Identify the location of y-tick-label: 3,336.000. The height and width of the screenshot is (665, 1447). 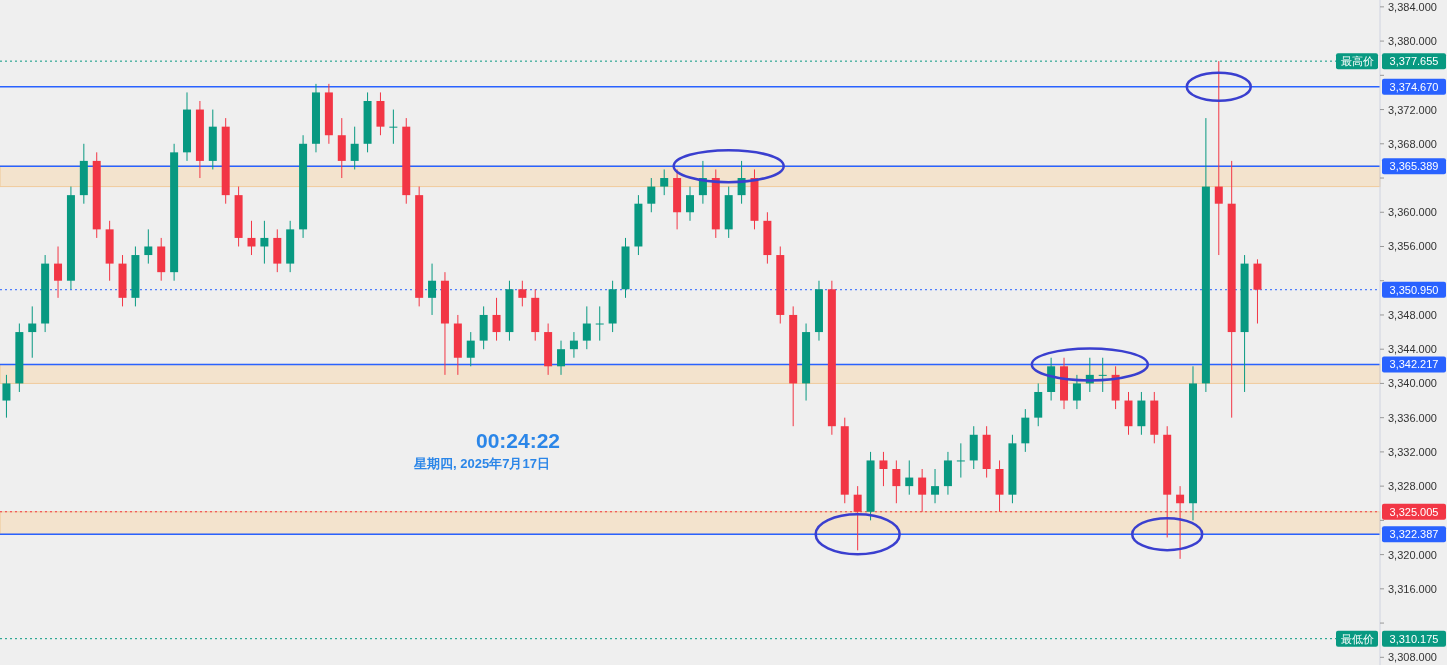
(1412, 417).